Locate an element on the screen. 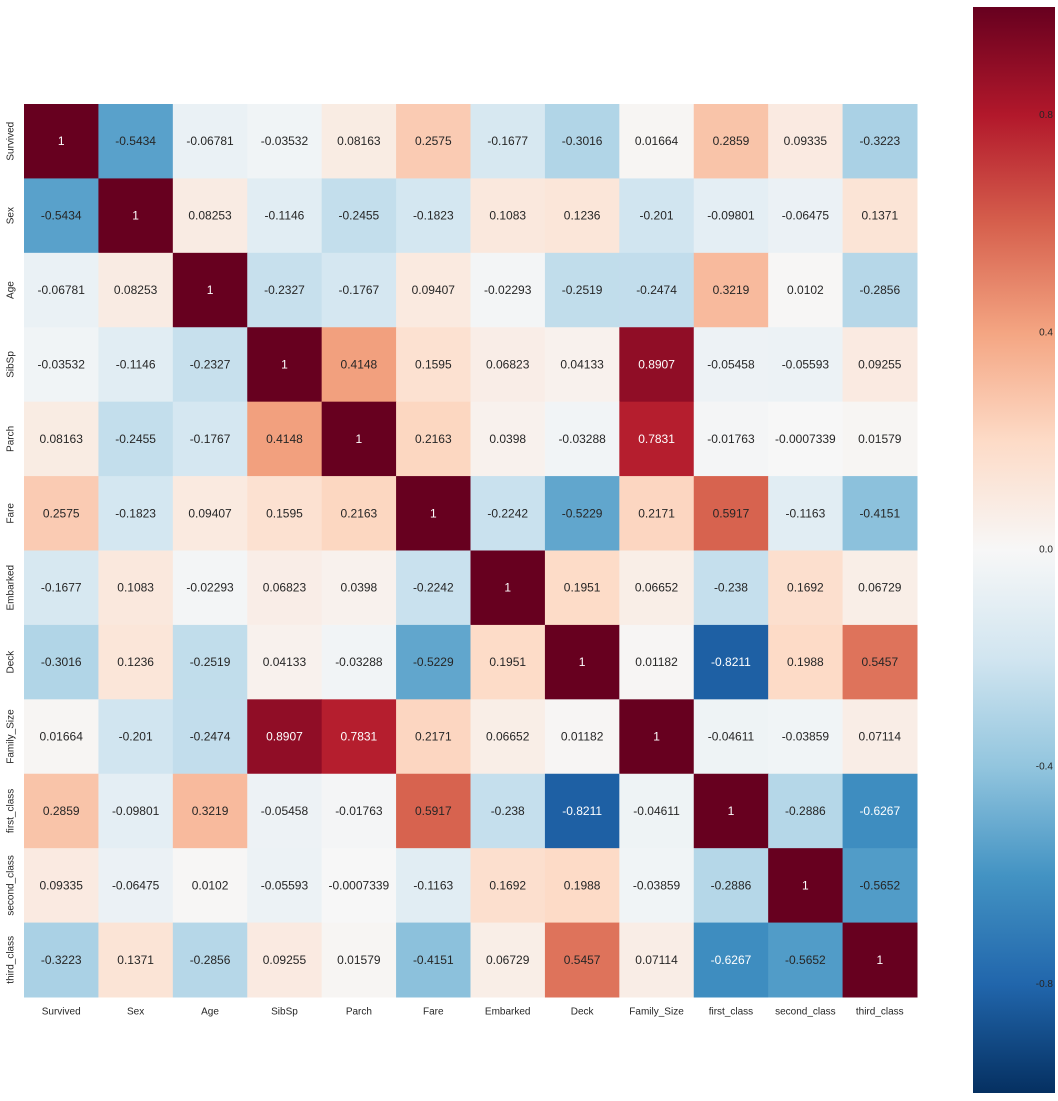  heatmap-cell-label: 0.0102 is located at coordinates (210, 885).